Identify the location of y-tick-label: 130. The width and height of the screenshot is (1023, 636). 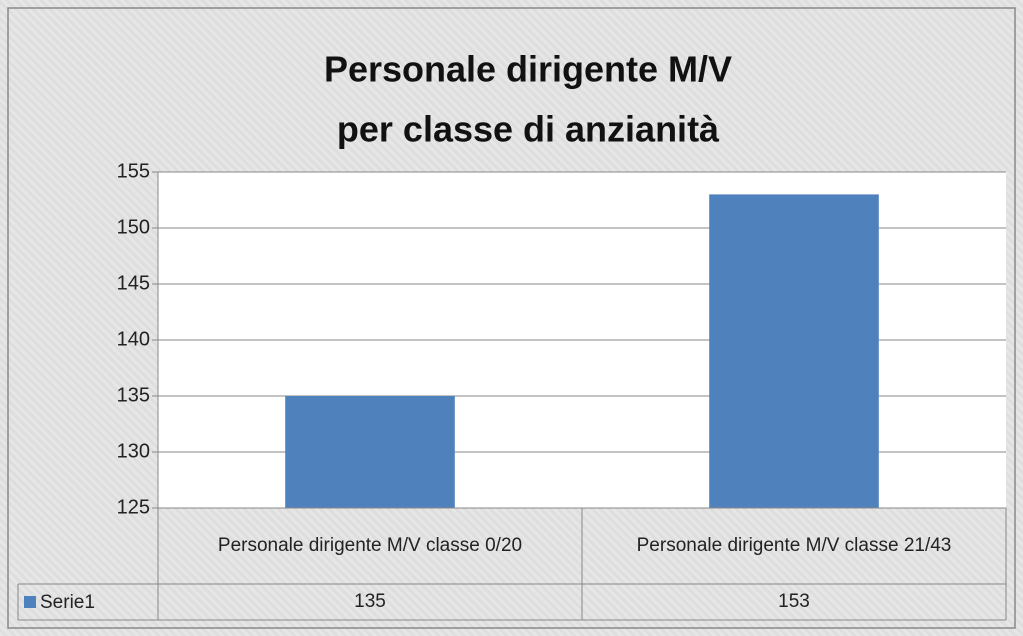
(133, 451).